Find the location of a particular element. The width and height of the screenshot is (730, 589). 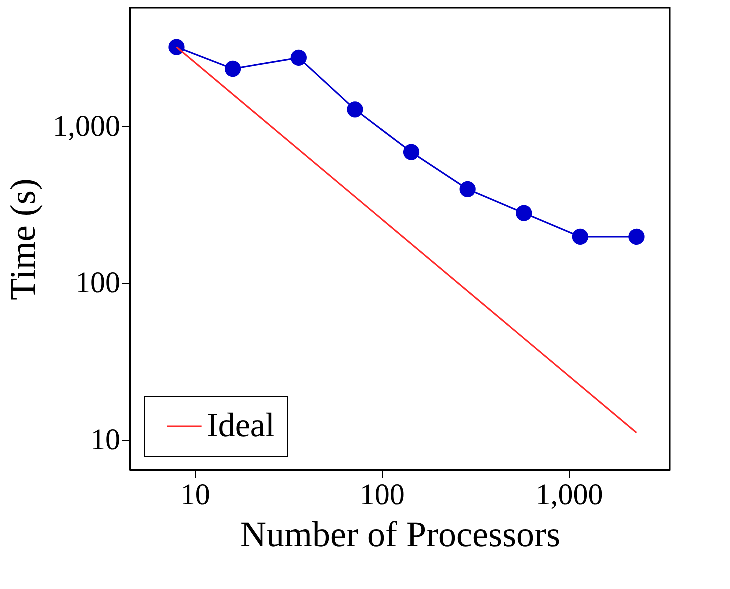

x-tick-label: 100 is located at coordinates (382, 495).